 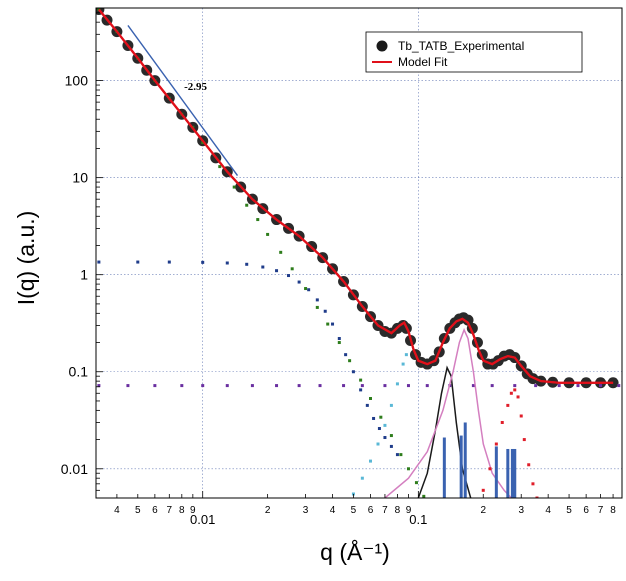 I want to click on y-tick-label: 10, so click(x=80, y=178).